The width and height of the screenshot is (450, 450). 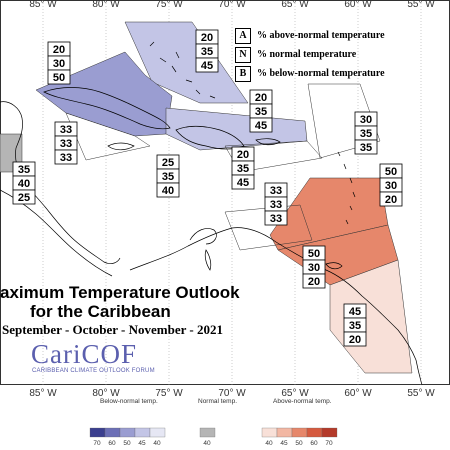 What do you see at coordinates (129, 401) in the screenshot?
I see `colorbar-below-title: Below-normal temp.` at bounding box center [129, 401].